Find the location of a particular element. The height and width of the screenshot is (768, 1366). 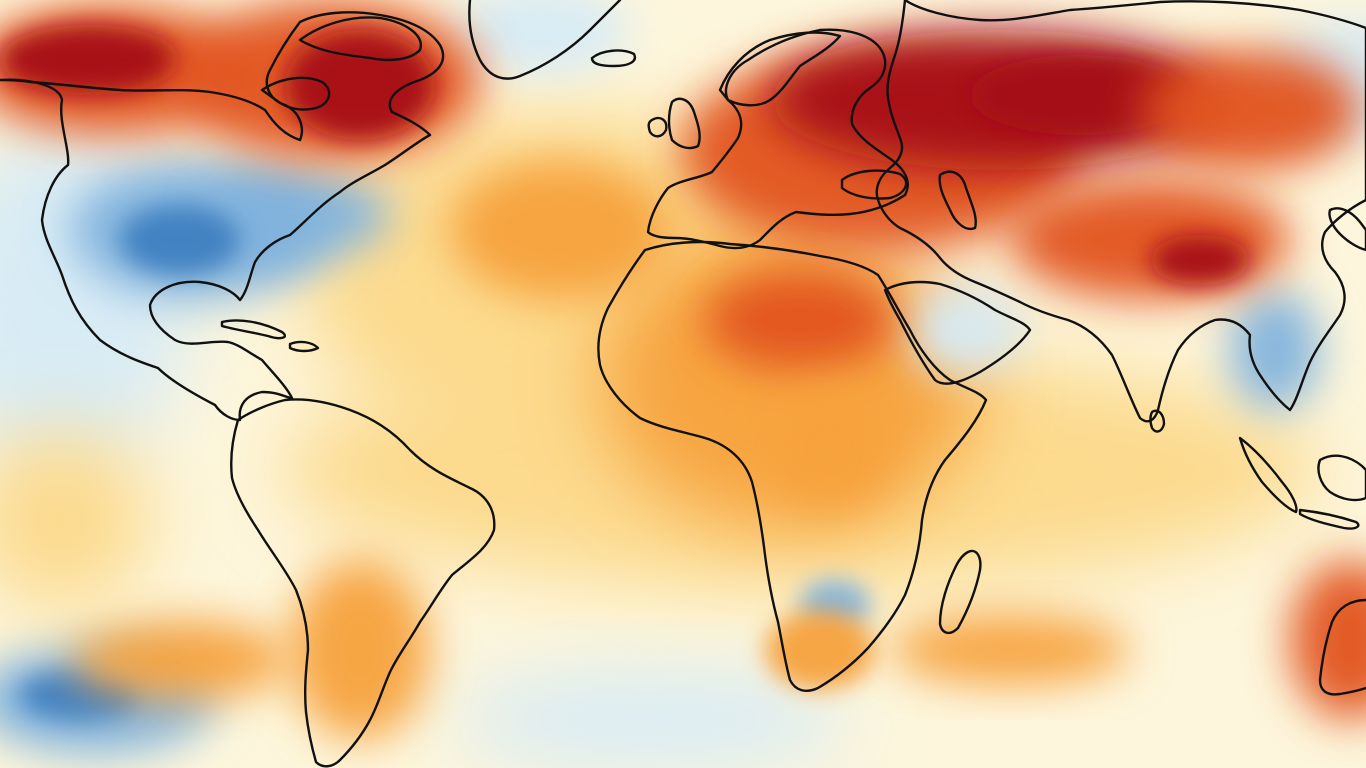

anomaly-us-core is located at coordinates (180, 240).